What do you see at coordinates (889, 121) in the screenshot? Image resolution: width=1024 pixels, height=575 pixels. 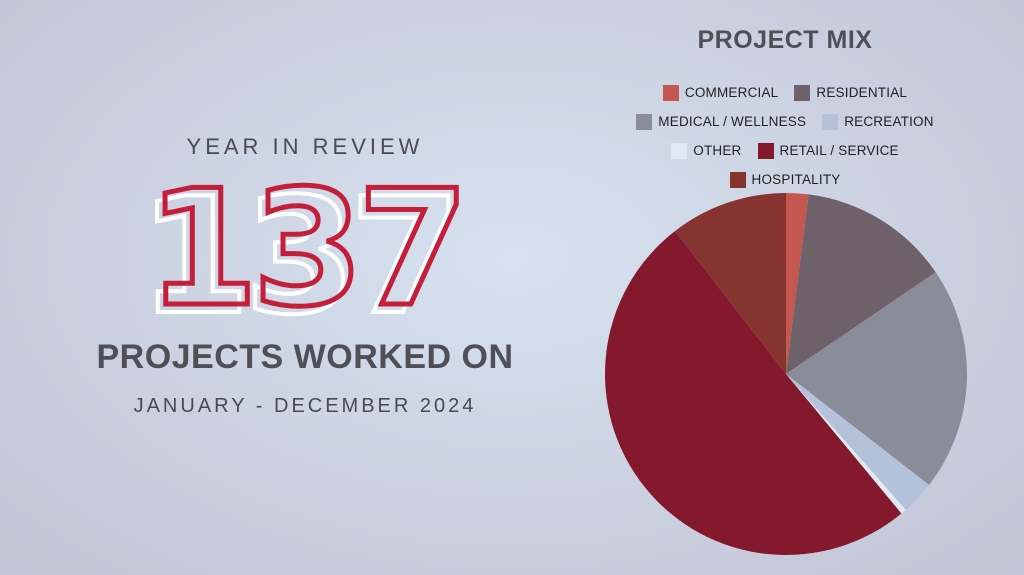 I see `legend-label: RECREATION` at bounding box center [889, 121].